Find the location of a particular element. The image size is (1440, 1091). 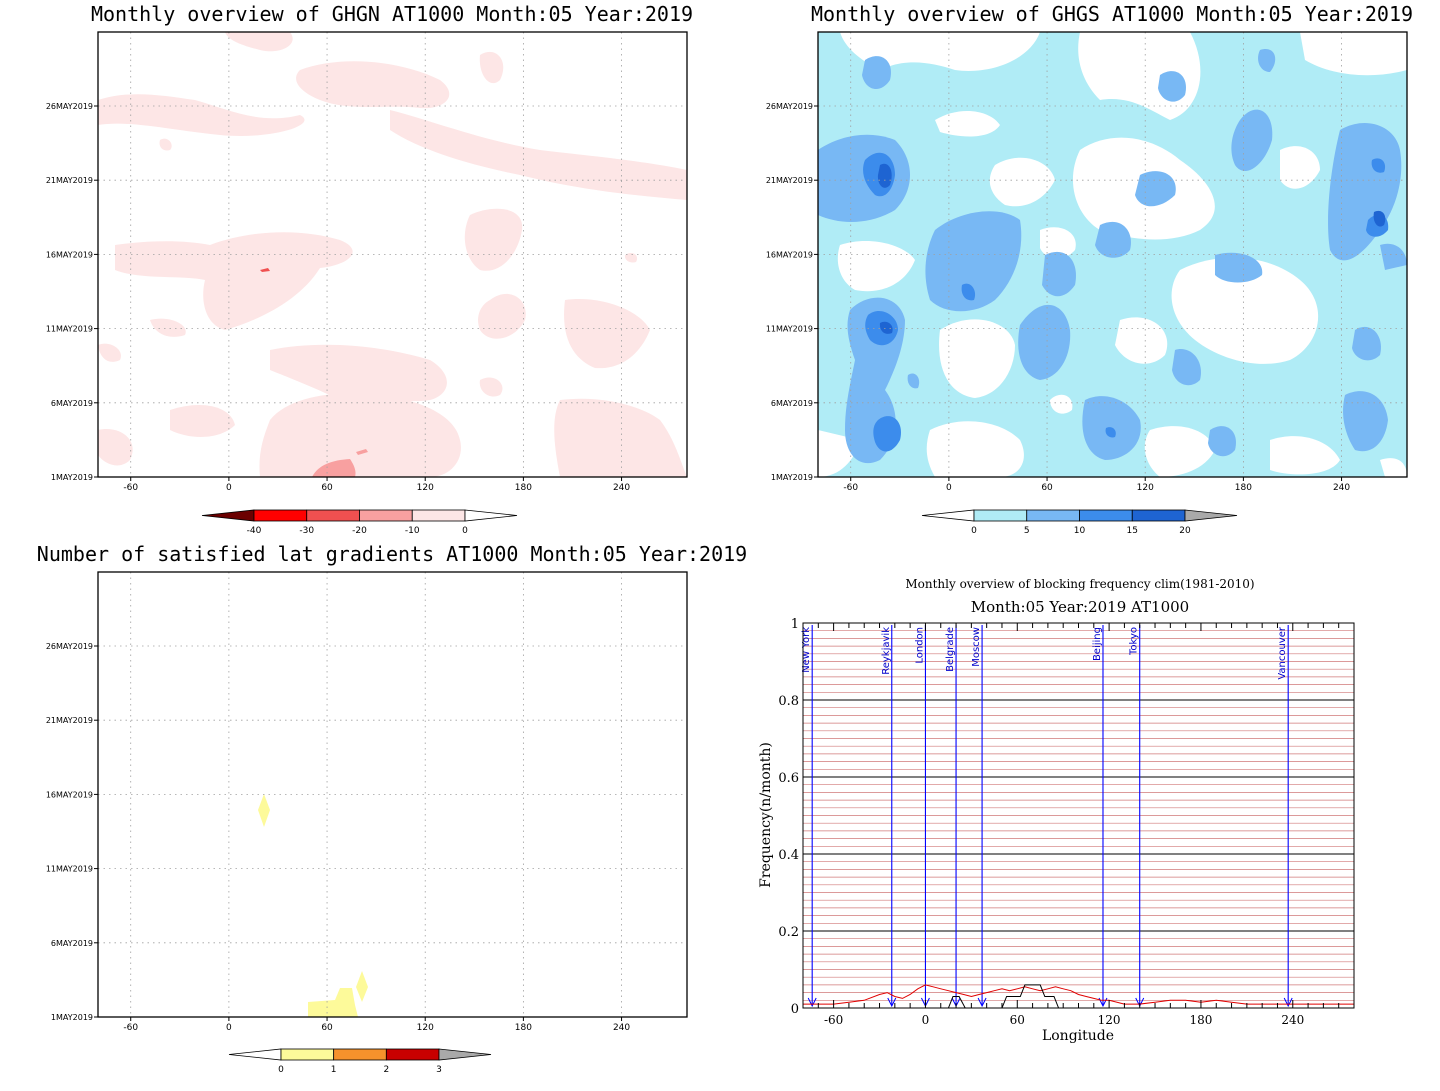

colorbar-label: 20 is located at coordinates (1185, 531).